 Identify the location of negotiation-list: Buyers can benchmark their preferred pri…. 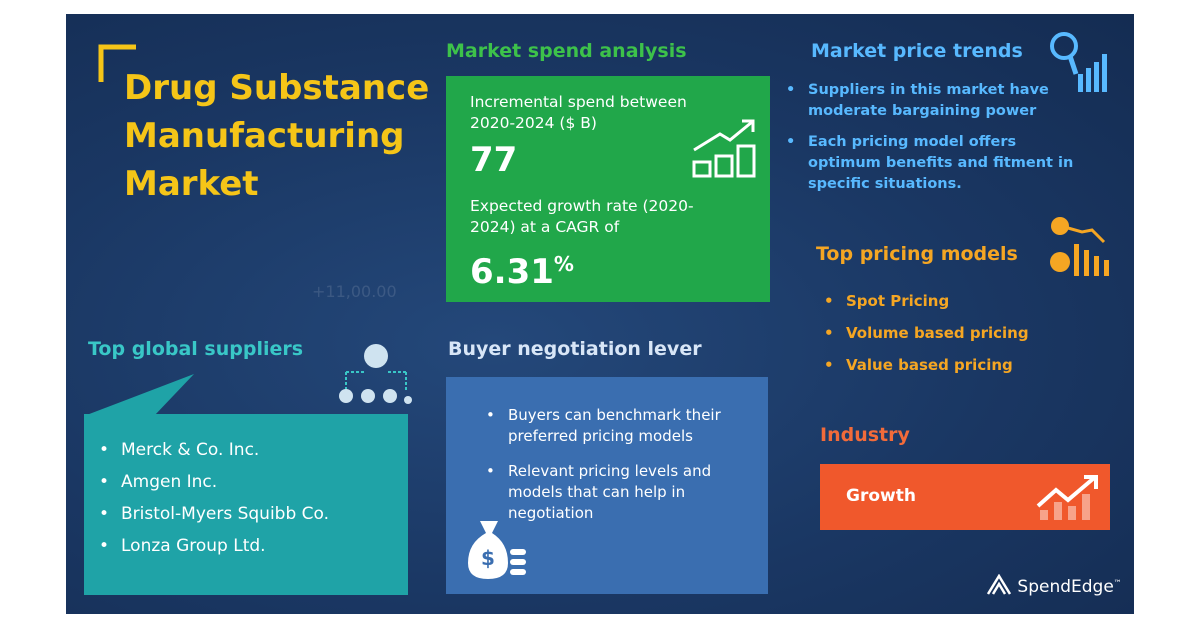
(622, 471).